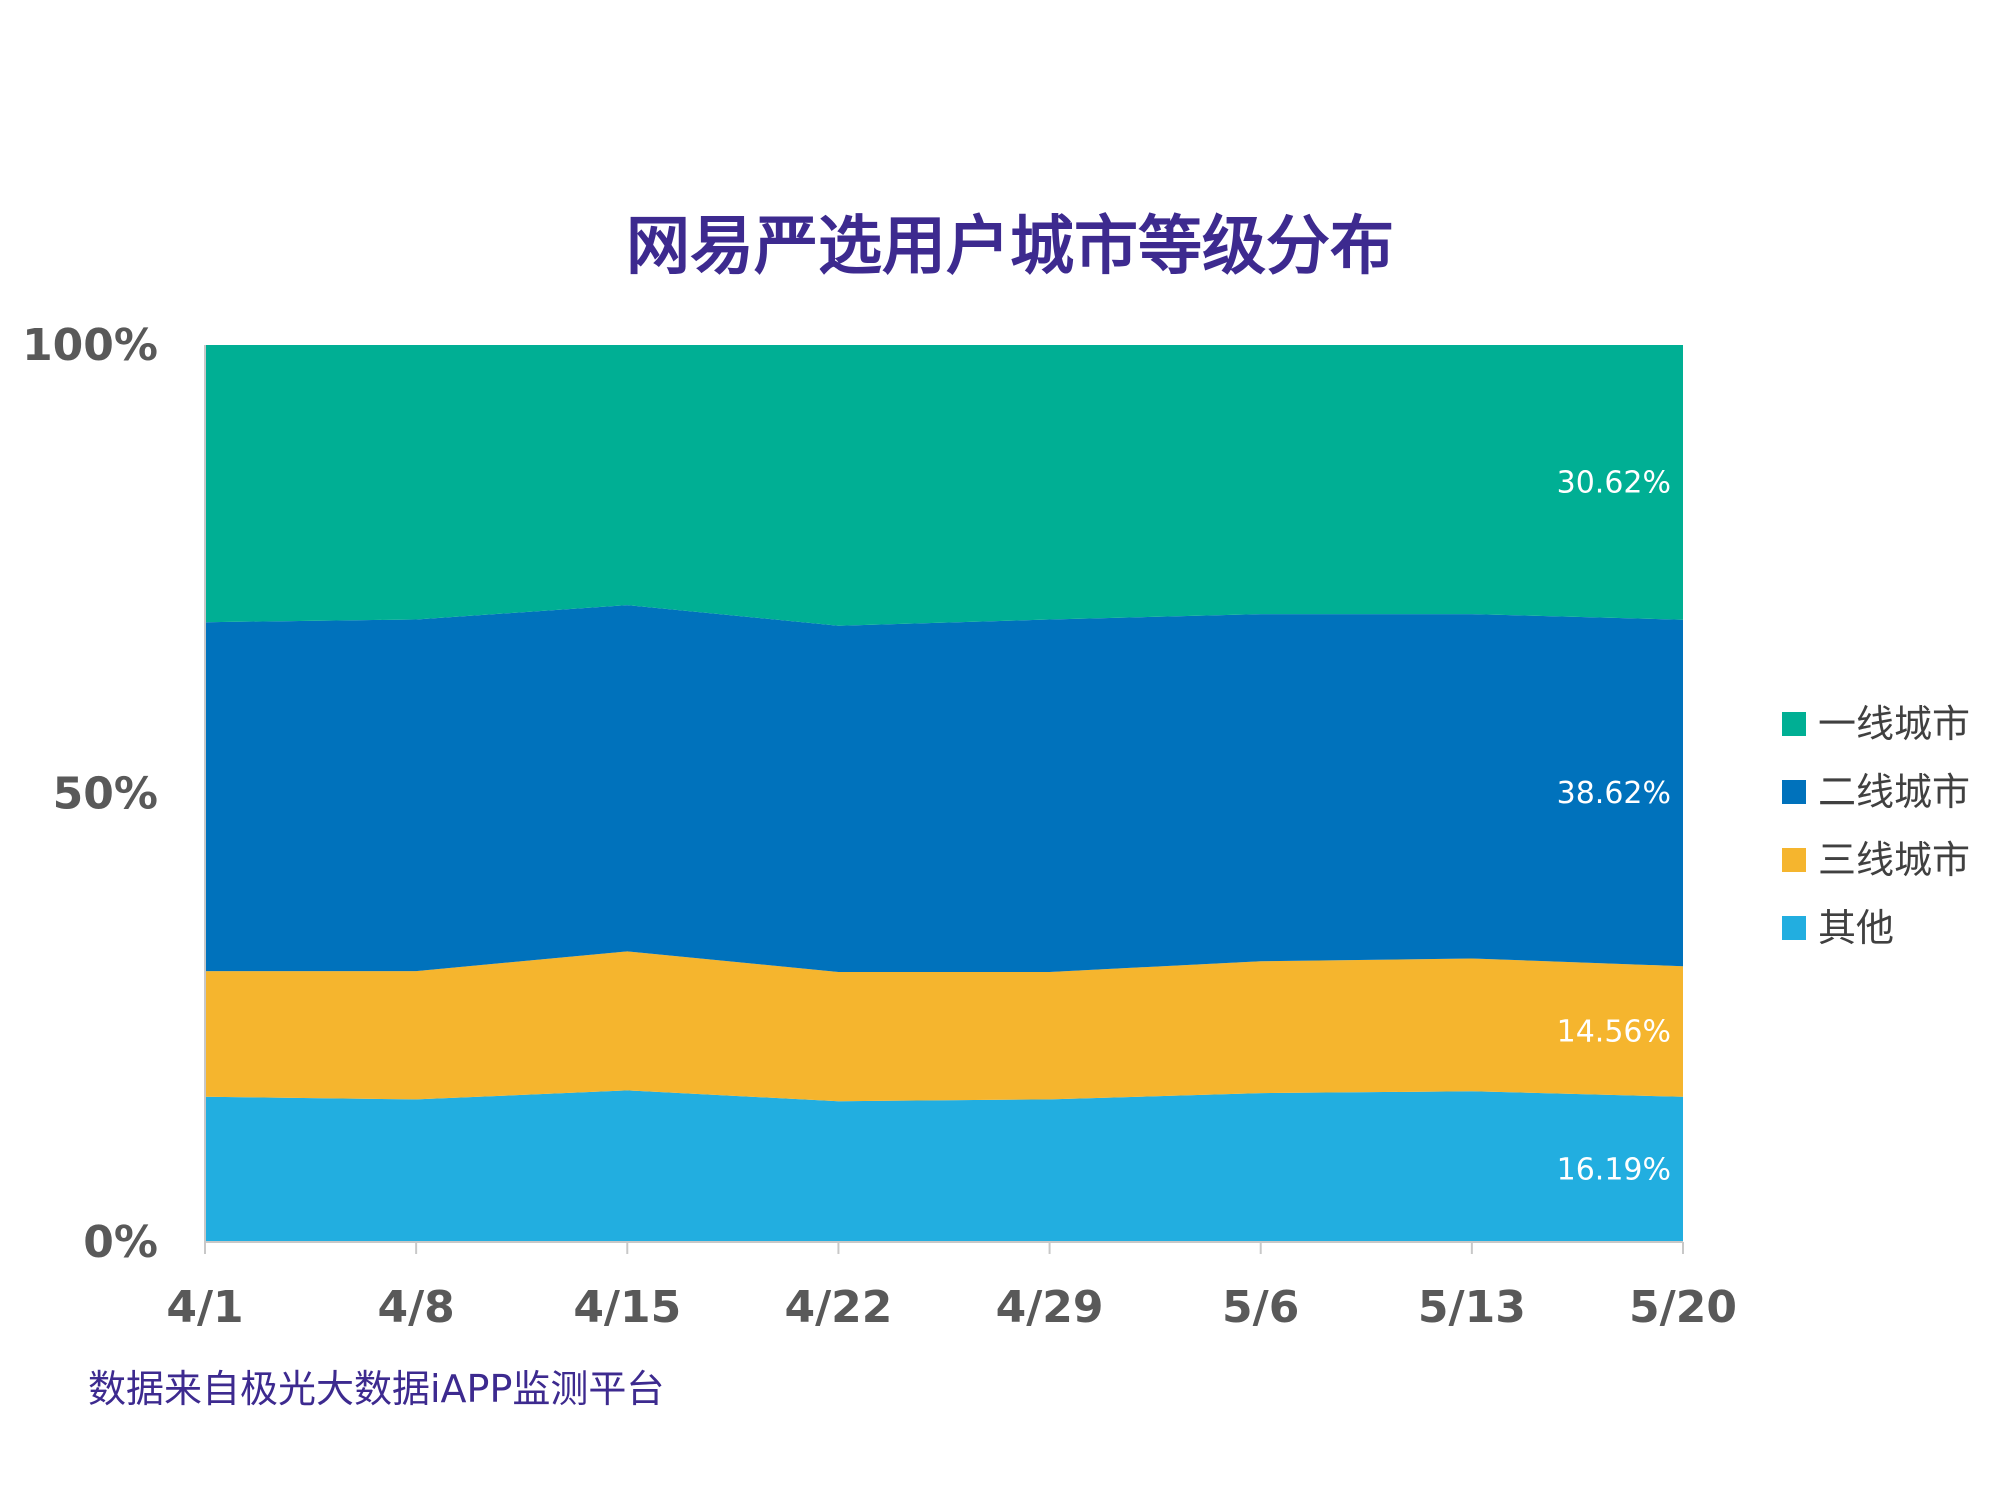 This screenshot has height=1500, width=2000. What do you see at coordinates (951, 1307) in the screenshot?
I see `x-axis-tick-labels: 4/1 4/8 4/15 4/22 4/29 5/6 5/13 5/20` at bounding box center [951, 1307].